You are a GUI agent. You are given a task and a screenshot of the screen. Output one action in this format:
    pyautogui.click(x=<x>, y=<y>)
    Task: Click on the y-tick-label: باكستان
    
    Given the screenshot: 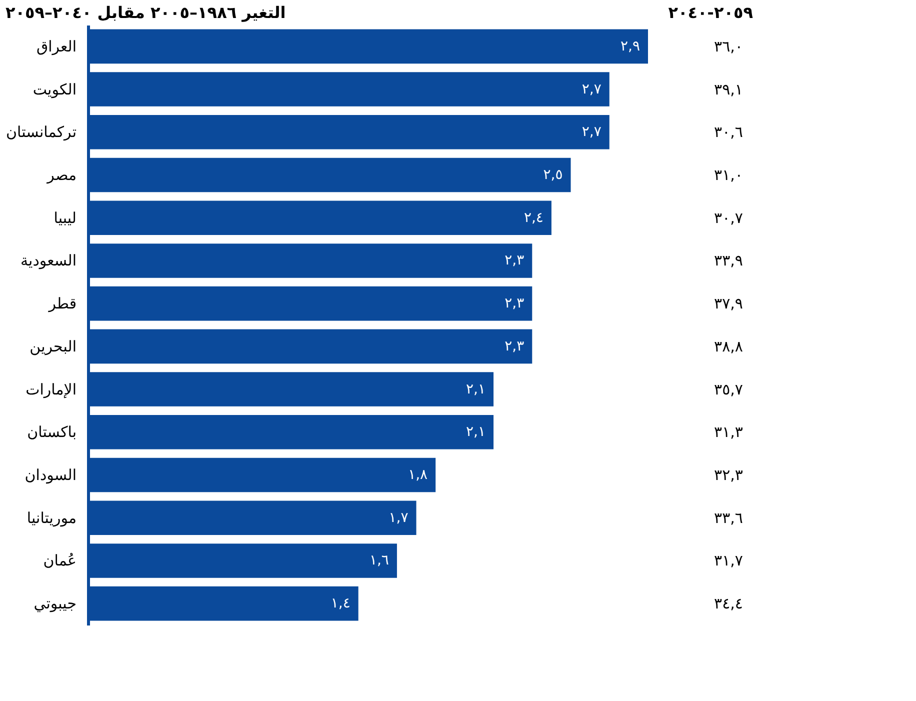 What is the action you would take?
    pyautogui.click(x=51, y=432)
    